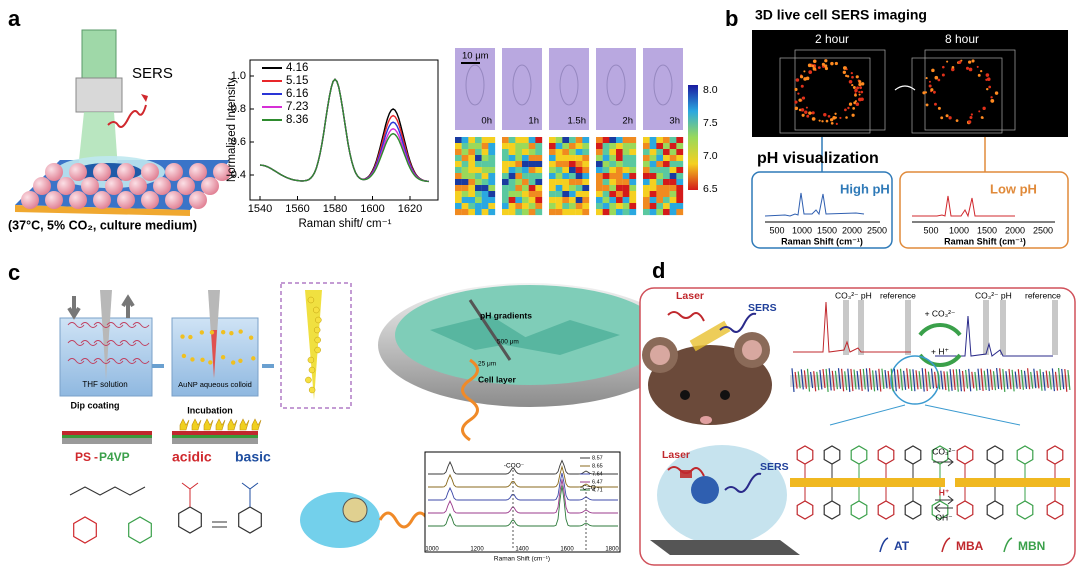 The height and width of the screenshot is (569, 1081). Describe the element at coordinates (1013, 188) in the screenshot. I see `low-ph: Low pH` at that location.